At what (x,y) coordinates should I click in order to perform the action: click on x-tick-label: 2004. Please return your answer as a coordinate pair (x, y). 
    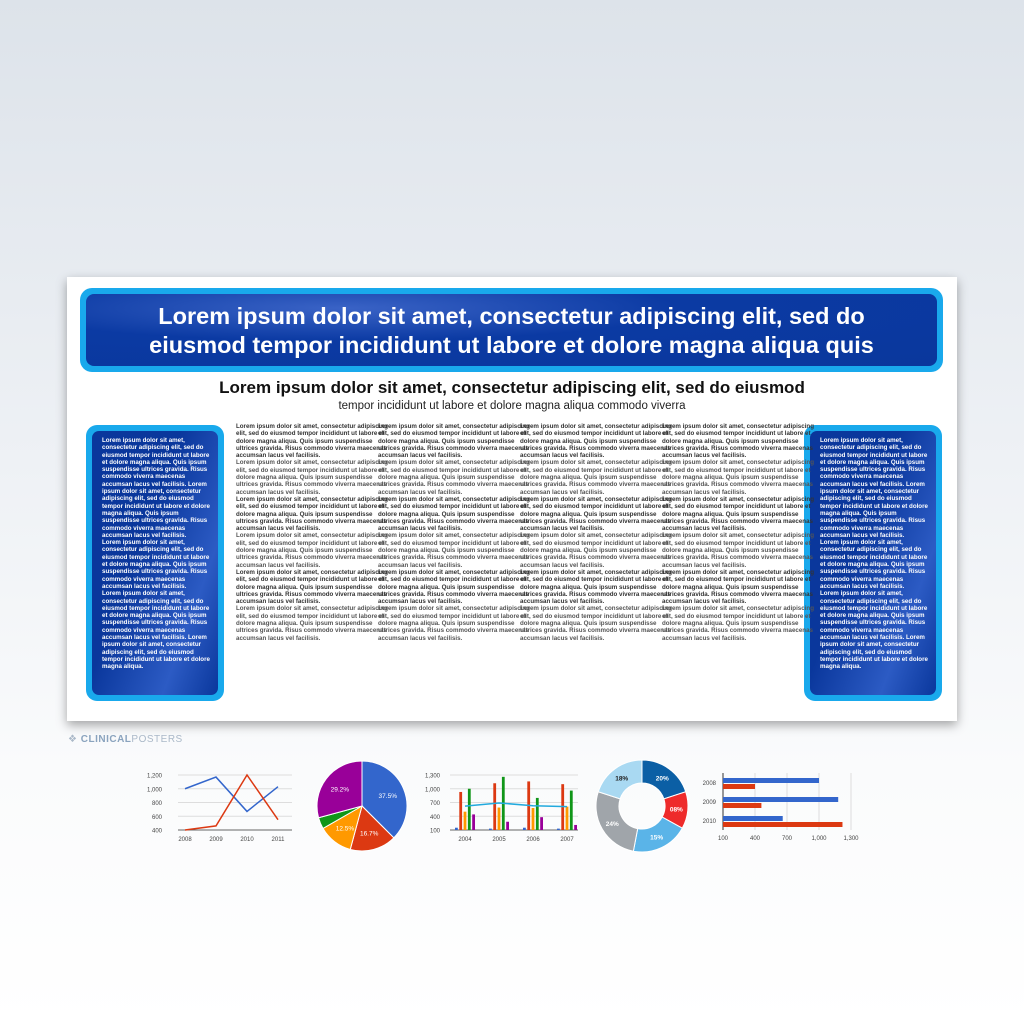
    Looking at the image, I should click on (465, 840).